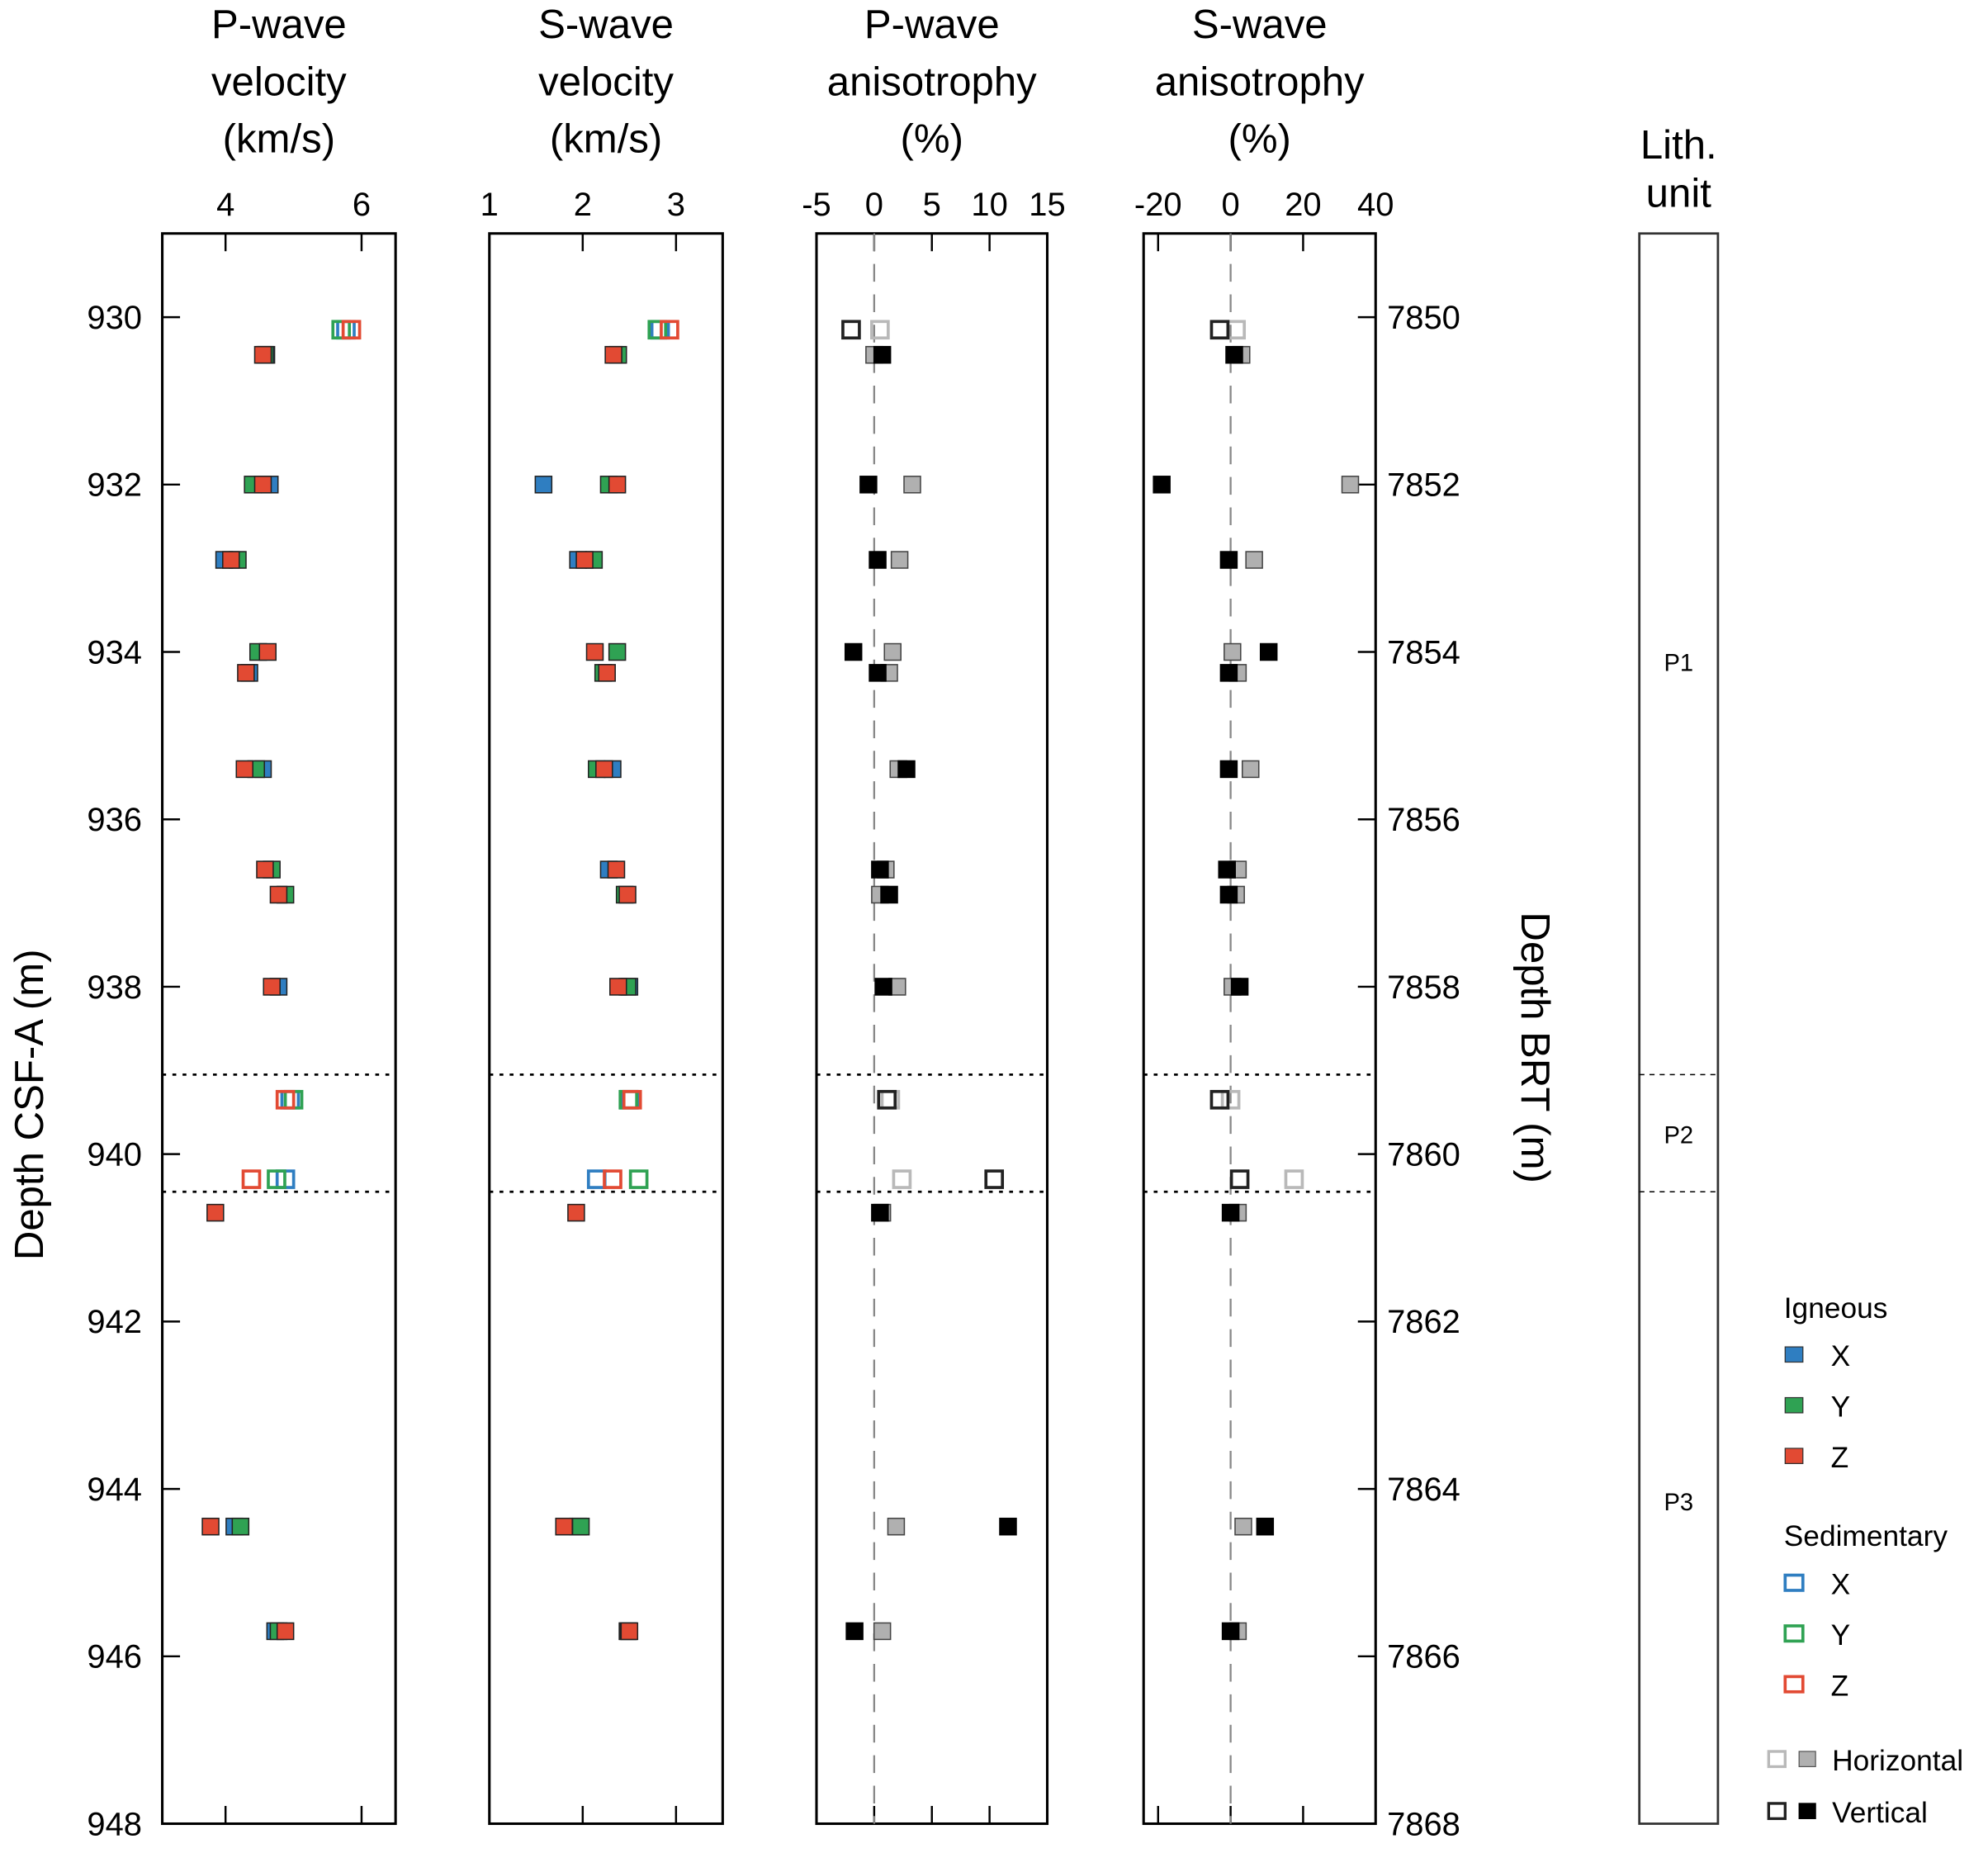 The image size is (1988, 1853). What do you see at coordinates (1678, 664) in the screenshot?
I see `lith-unit-label: P1` at bounding box center [1678, 664].